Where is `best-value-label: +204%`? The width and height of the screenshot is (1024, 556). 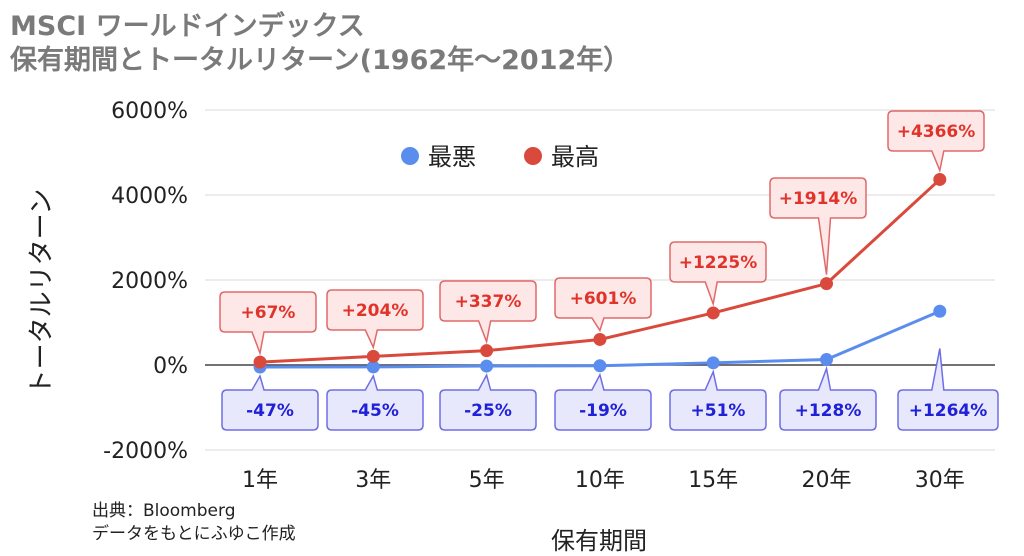
best-value-label: +204% is located at coordinates (375, 311).